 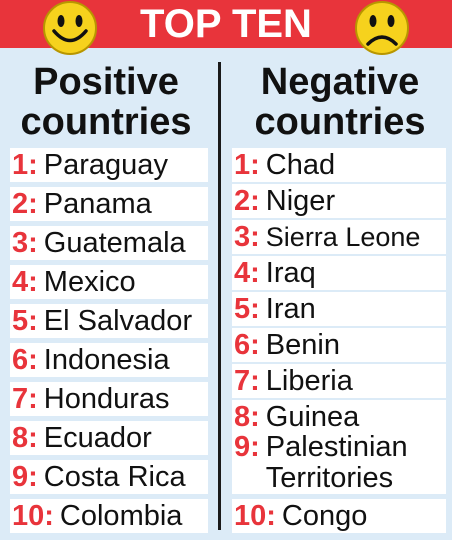 What do you see at coordinates (300, 164) in the screenshot?
I see `country-name: Chad` at bounding box center [300, 164].